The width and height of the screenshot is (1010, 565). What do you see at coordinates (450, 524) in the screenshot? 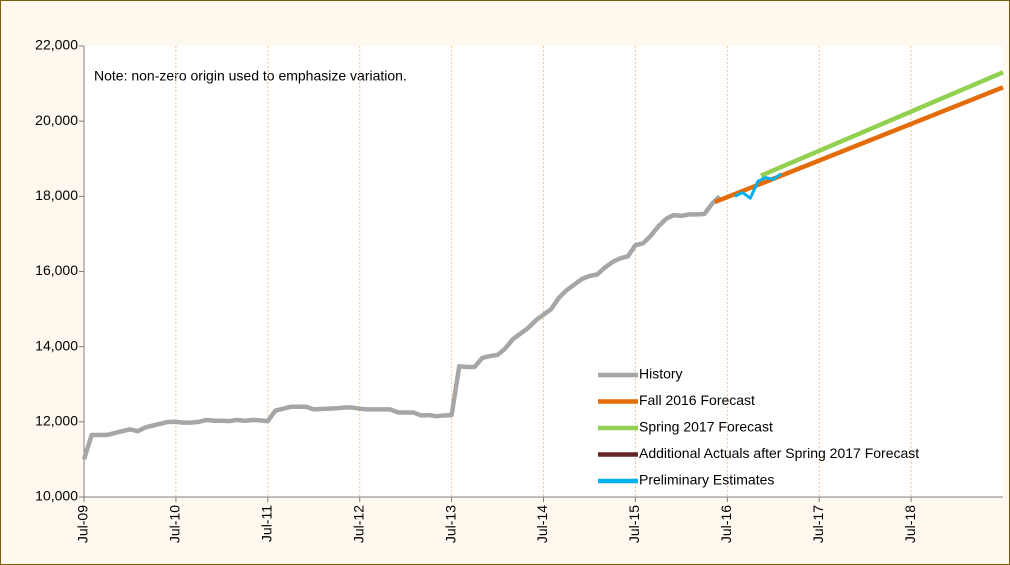
I see `x-tick-label: Jul-13` at bounding box center [450, 524].